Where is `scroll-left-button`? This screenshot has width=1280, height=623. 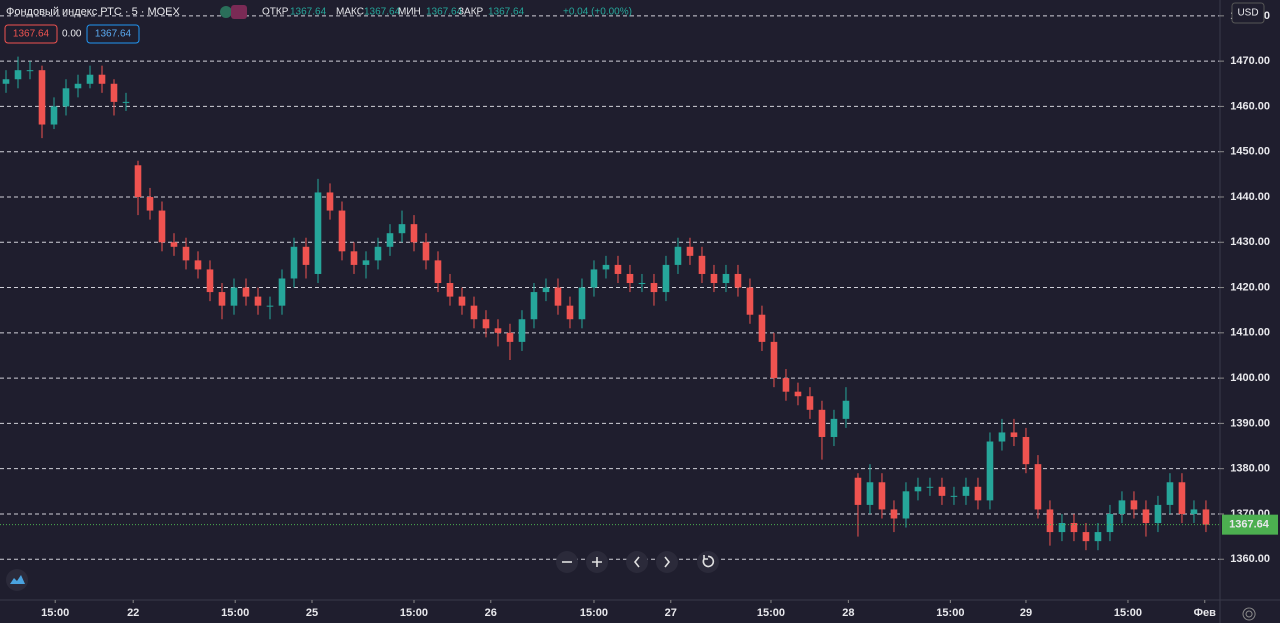 scroll-left-button is located at coordinates (637, 562).